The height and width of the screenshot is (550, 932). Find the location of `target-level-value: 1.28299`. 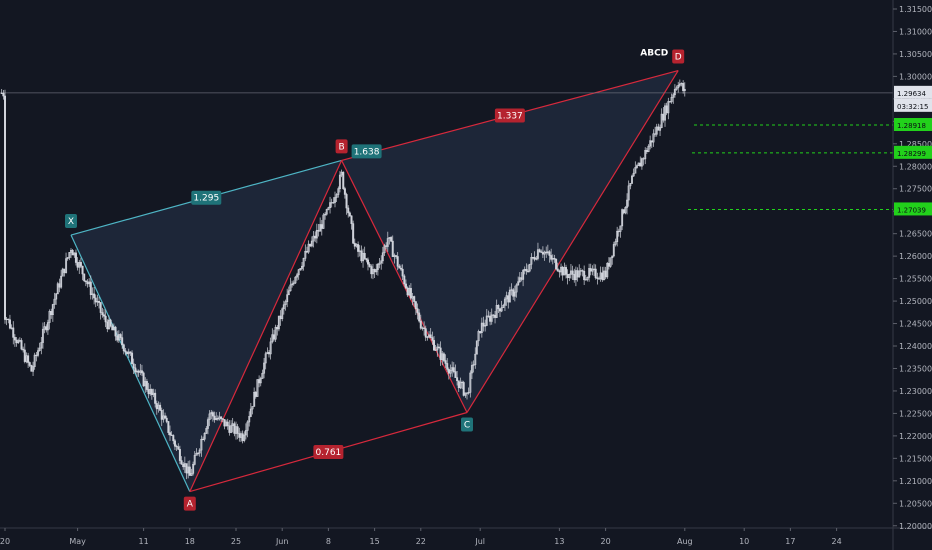

target-level-value: 1.28299 is located at coordinates (911, 154).